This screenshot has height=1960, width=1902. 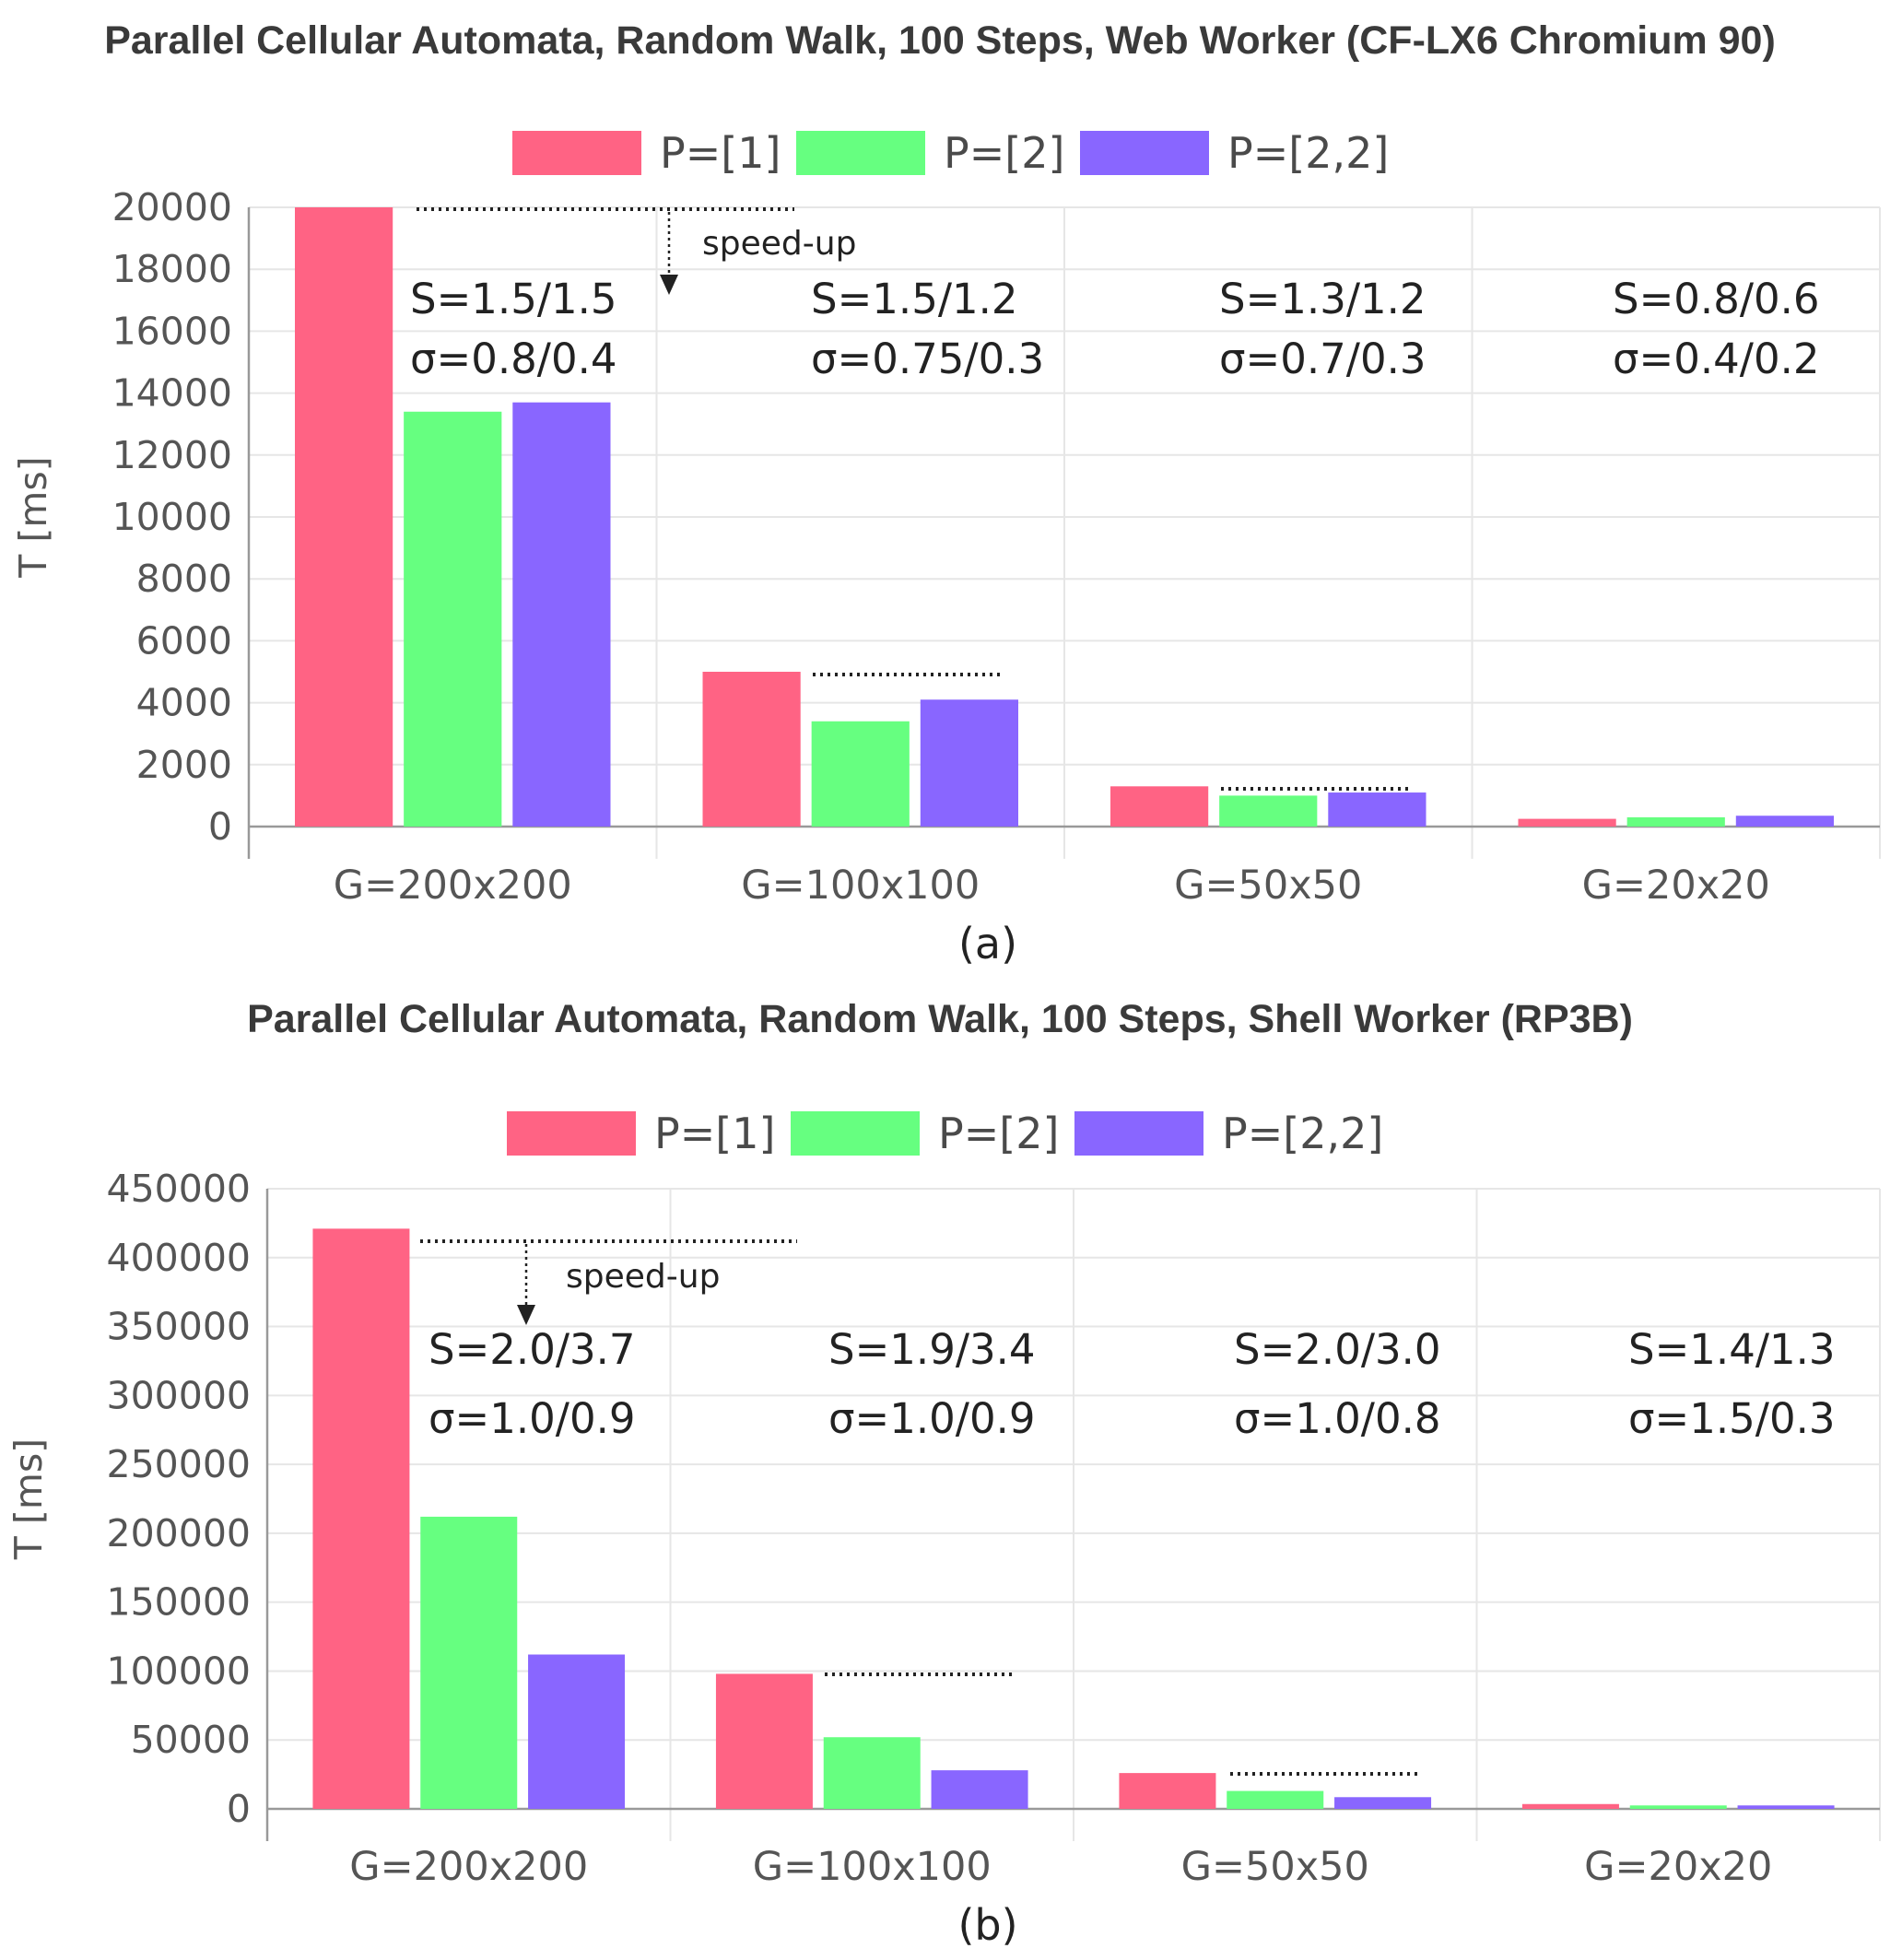 What do you see at coordinates (468, 1867) in the screenshot?
I see `chartb-category-label-0: G=200x200` at bounding box center [468, 1867].